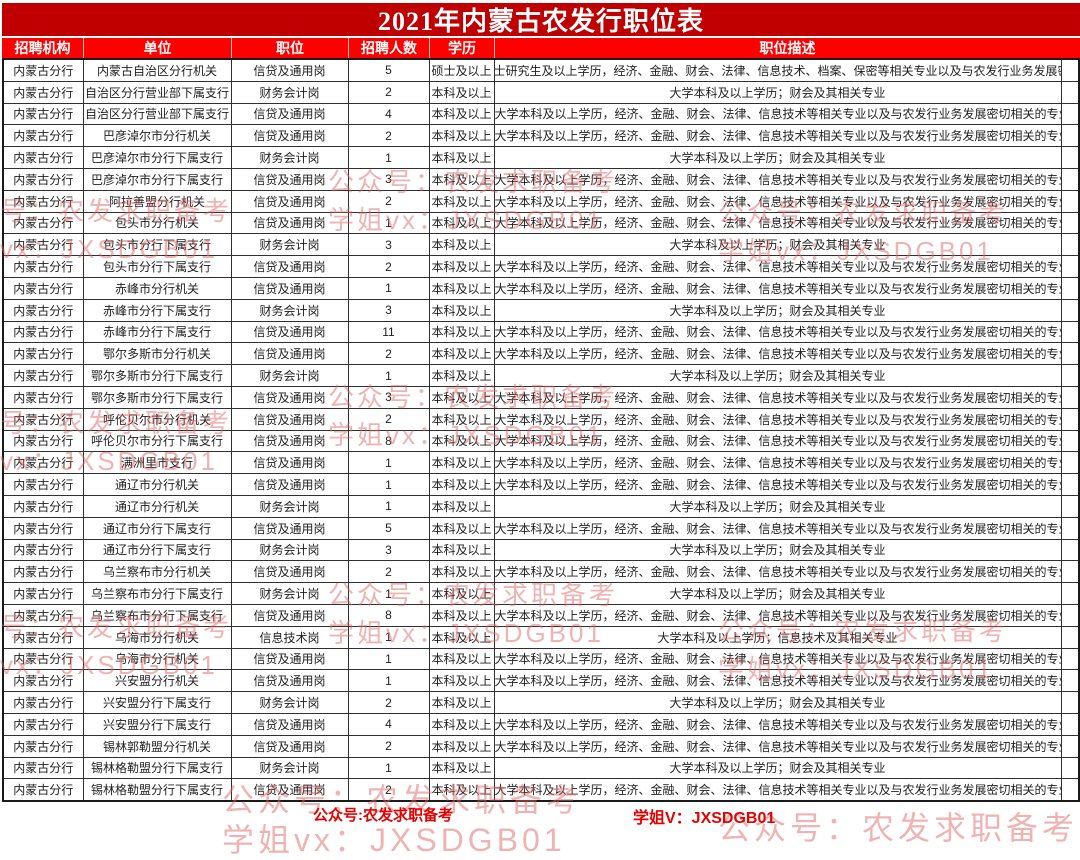 The width and height of the screenshot is (1080, 860). I want to click on cell-unit: 乌海市分行机关, so click(157, 659).